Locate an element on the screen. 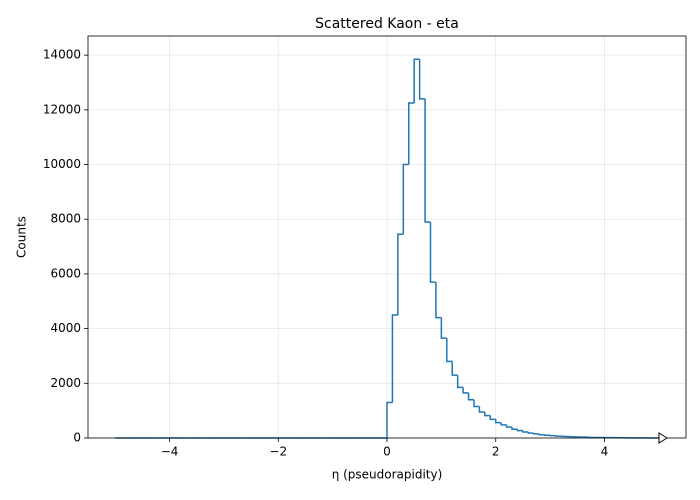 This screenshot has width=700, height=500. chart-title: Scattered Kaon - eta is located at coordinates (387, 24).